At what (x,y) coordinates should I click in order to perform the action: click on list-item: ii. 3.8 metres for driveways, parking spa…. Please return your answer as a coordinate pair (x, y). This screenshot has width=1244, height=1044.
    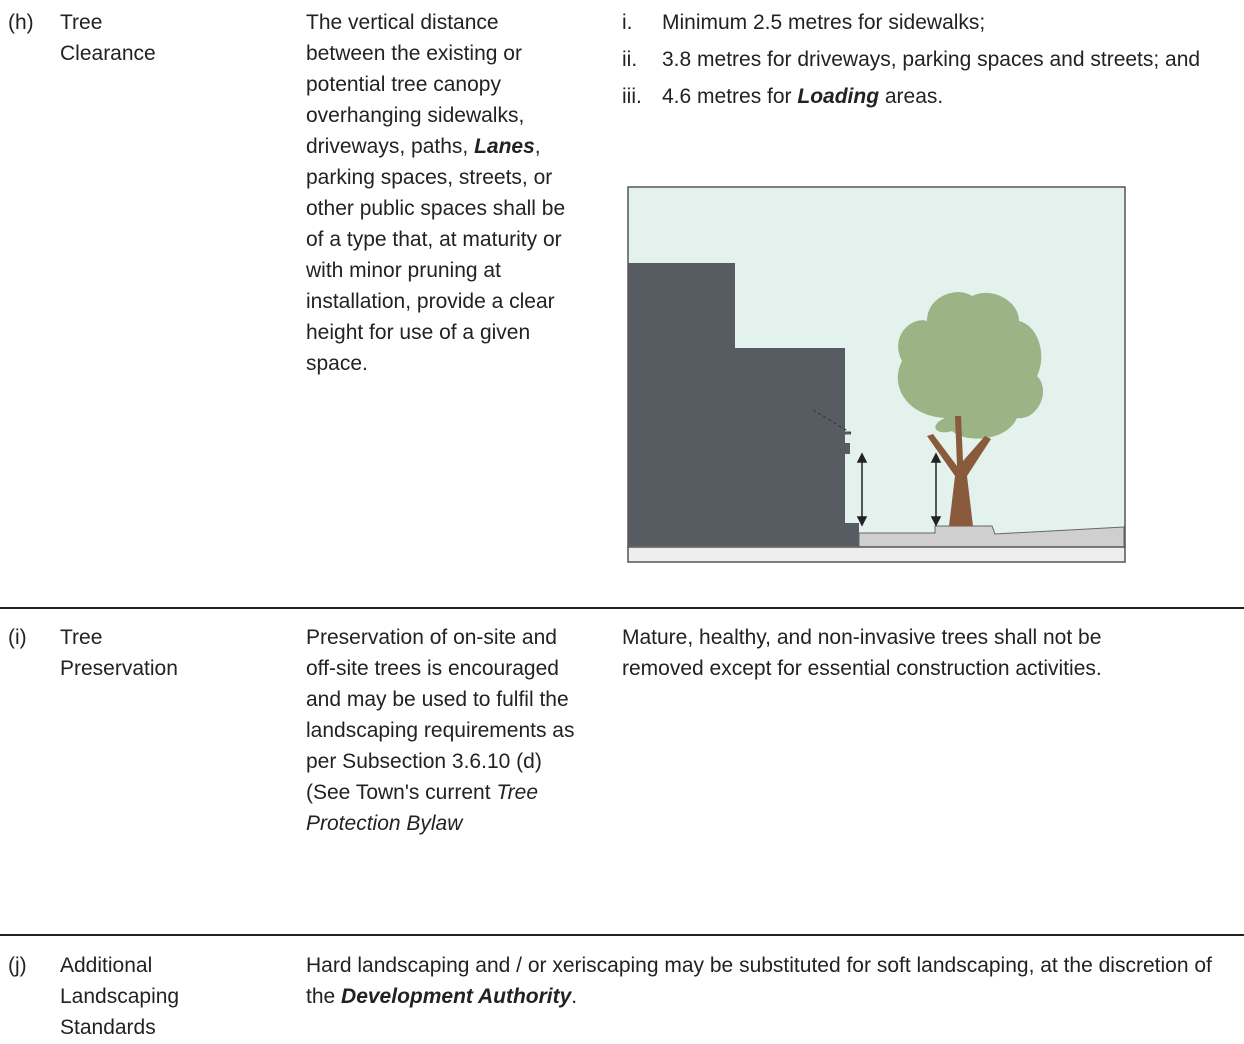
    Looking at the image, I should click on (929, 59).